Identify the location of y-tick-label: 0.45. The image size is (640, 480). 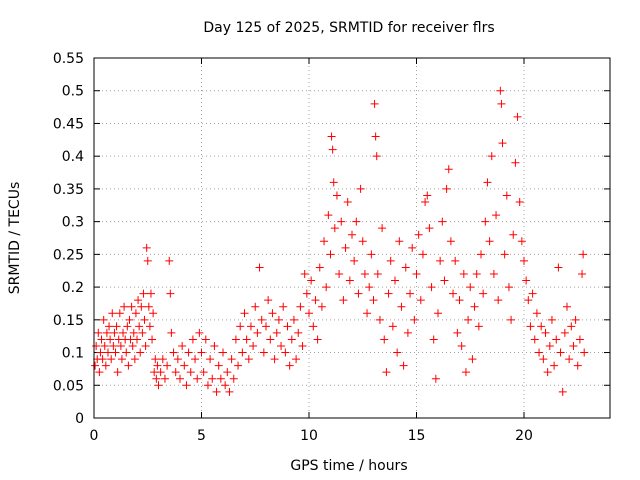
(68, 124).